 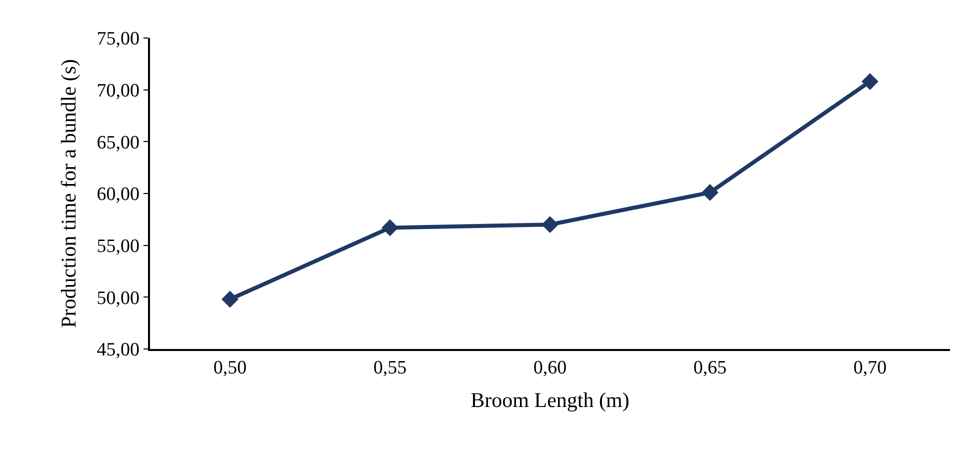 I want to click on y-axis-title: Production time for a bundle (s), so click(x=68, y=193).